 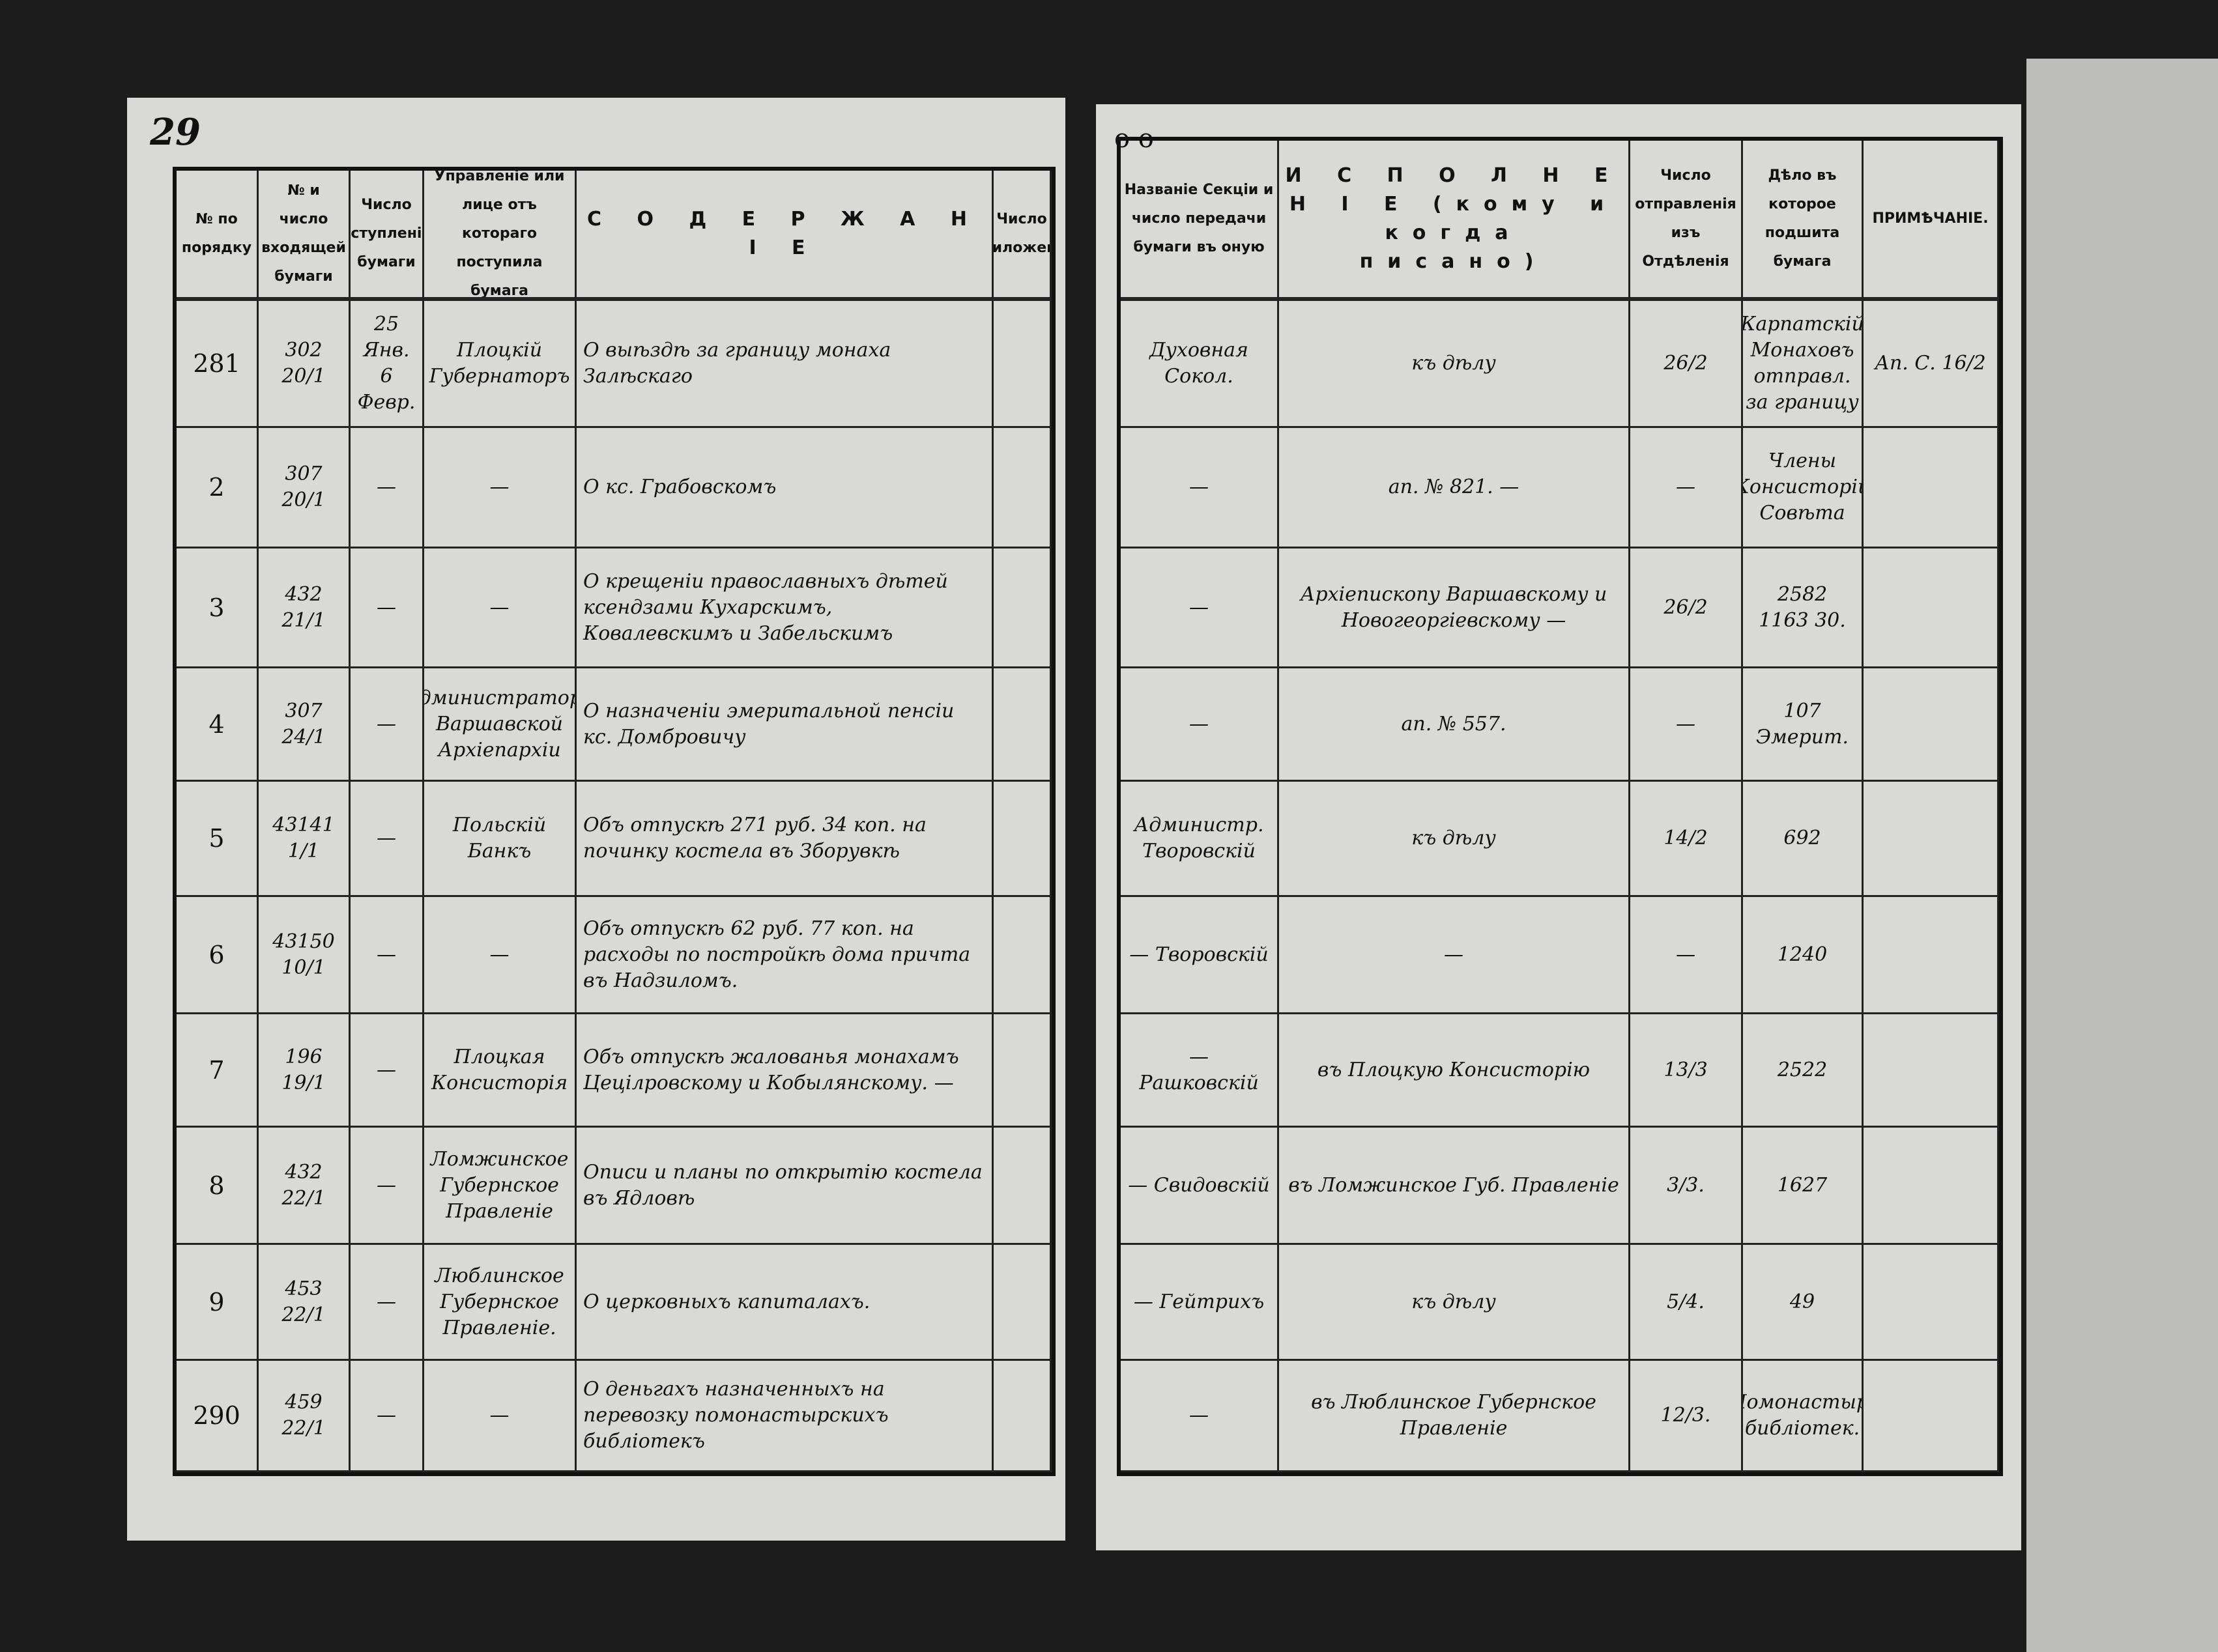 What do you see at coordinates (1931, 221) in the screenshot?
I see `column-header-remarks: ПРИМѢЧАНІЕ.` at bounding box center [1931, 221].